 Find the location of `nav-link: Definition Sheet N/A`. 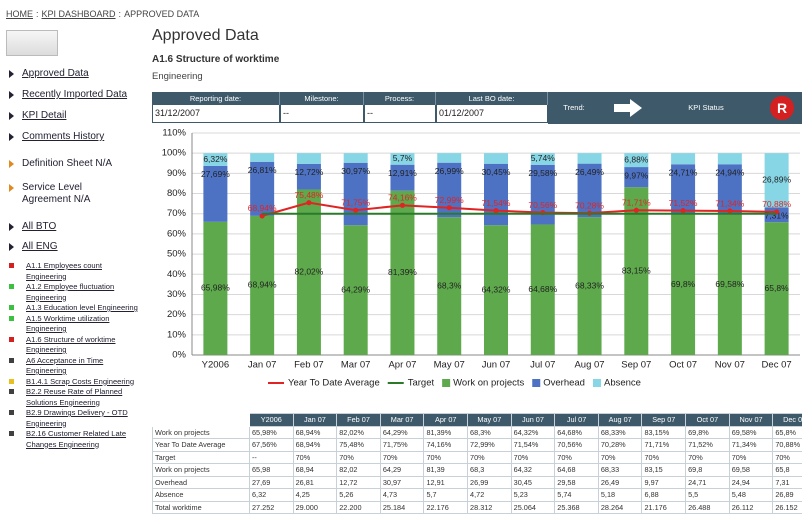

nav-link: Definition Sheet N/A is located at coordinates (75, 164).